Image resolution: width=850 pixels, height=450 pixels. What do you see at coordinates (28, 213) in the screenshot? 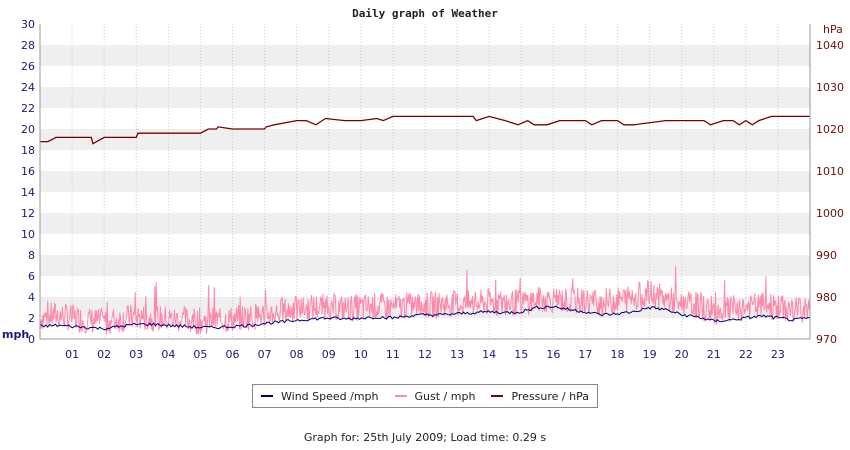
I see `left-tick-label: 12` at bounding box center [28, 213].